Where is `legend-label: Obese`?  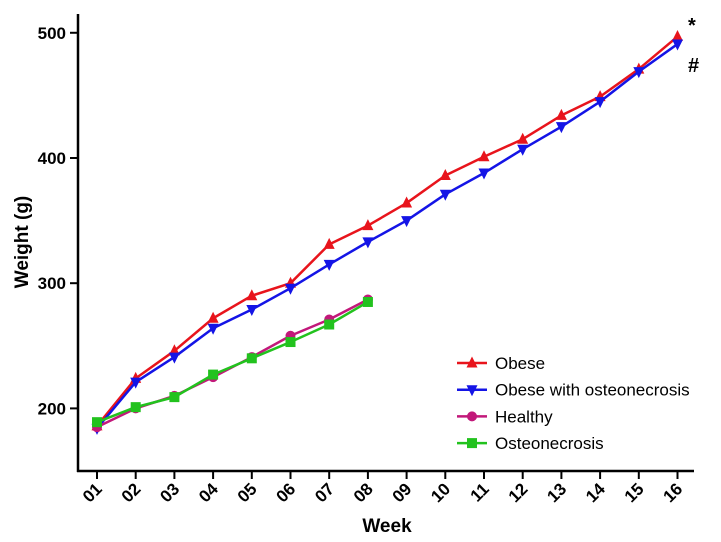 legend-label: Obese is located at coordinates (520, 363).